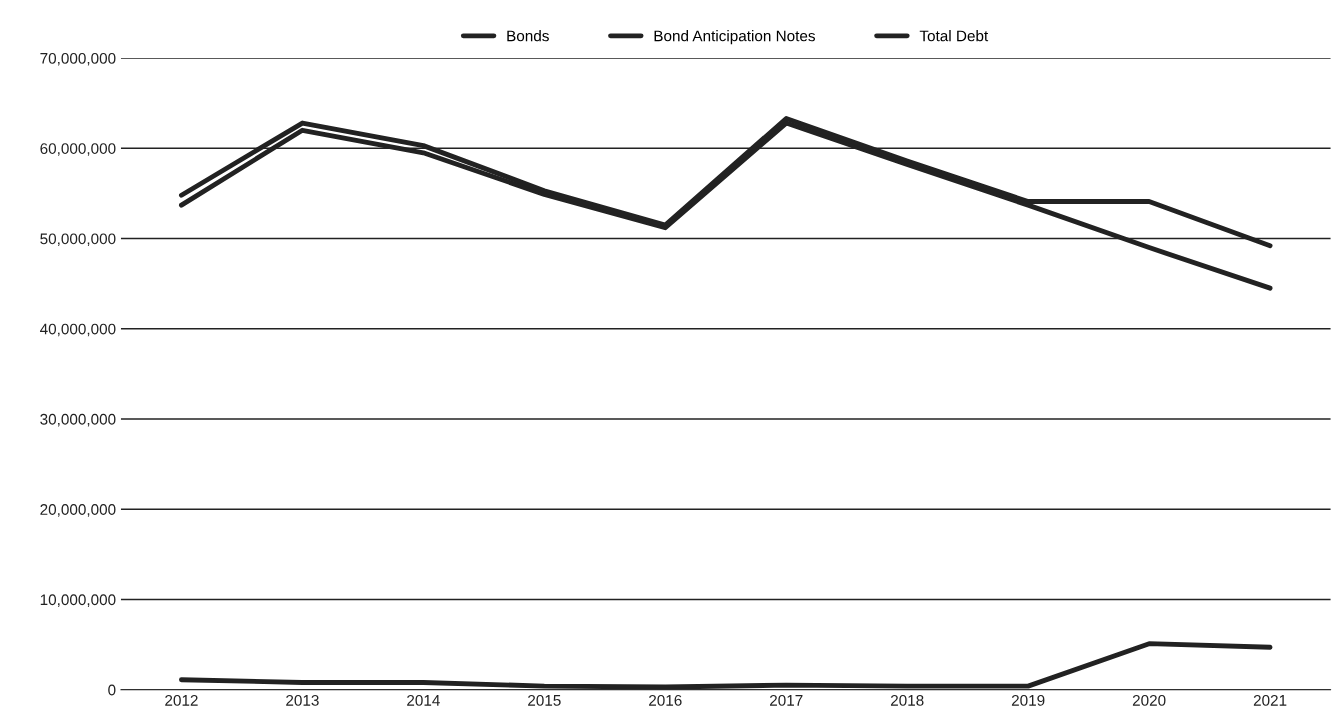  I want to click on x-tick-label: 2012, so click(181, 700).